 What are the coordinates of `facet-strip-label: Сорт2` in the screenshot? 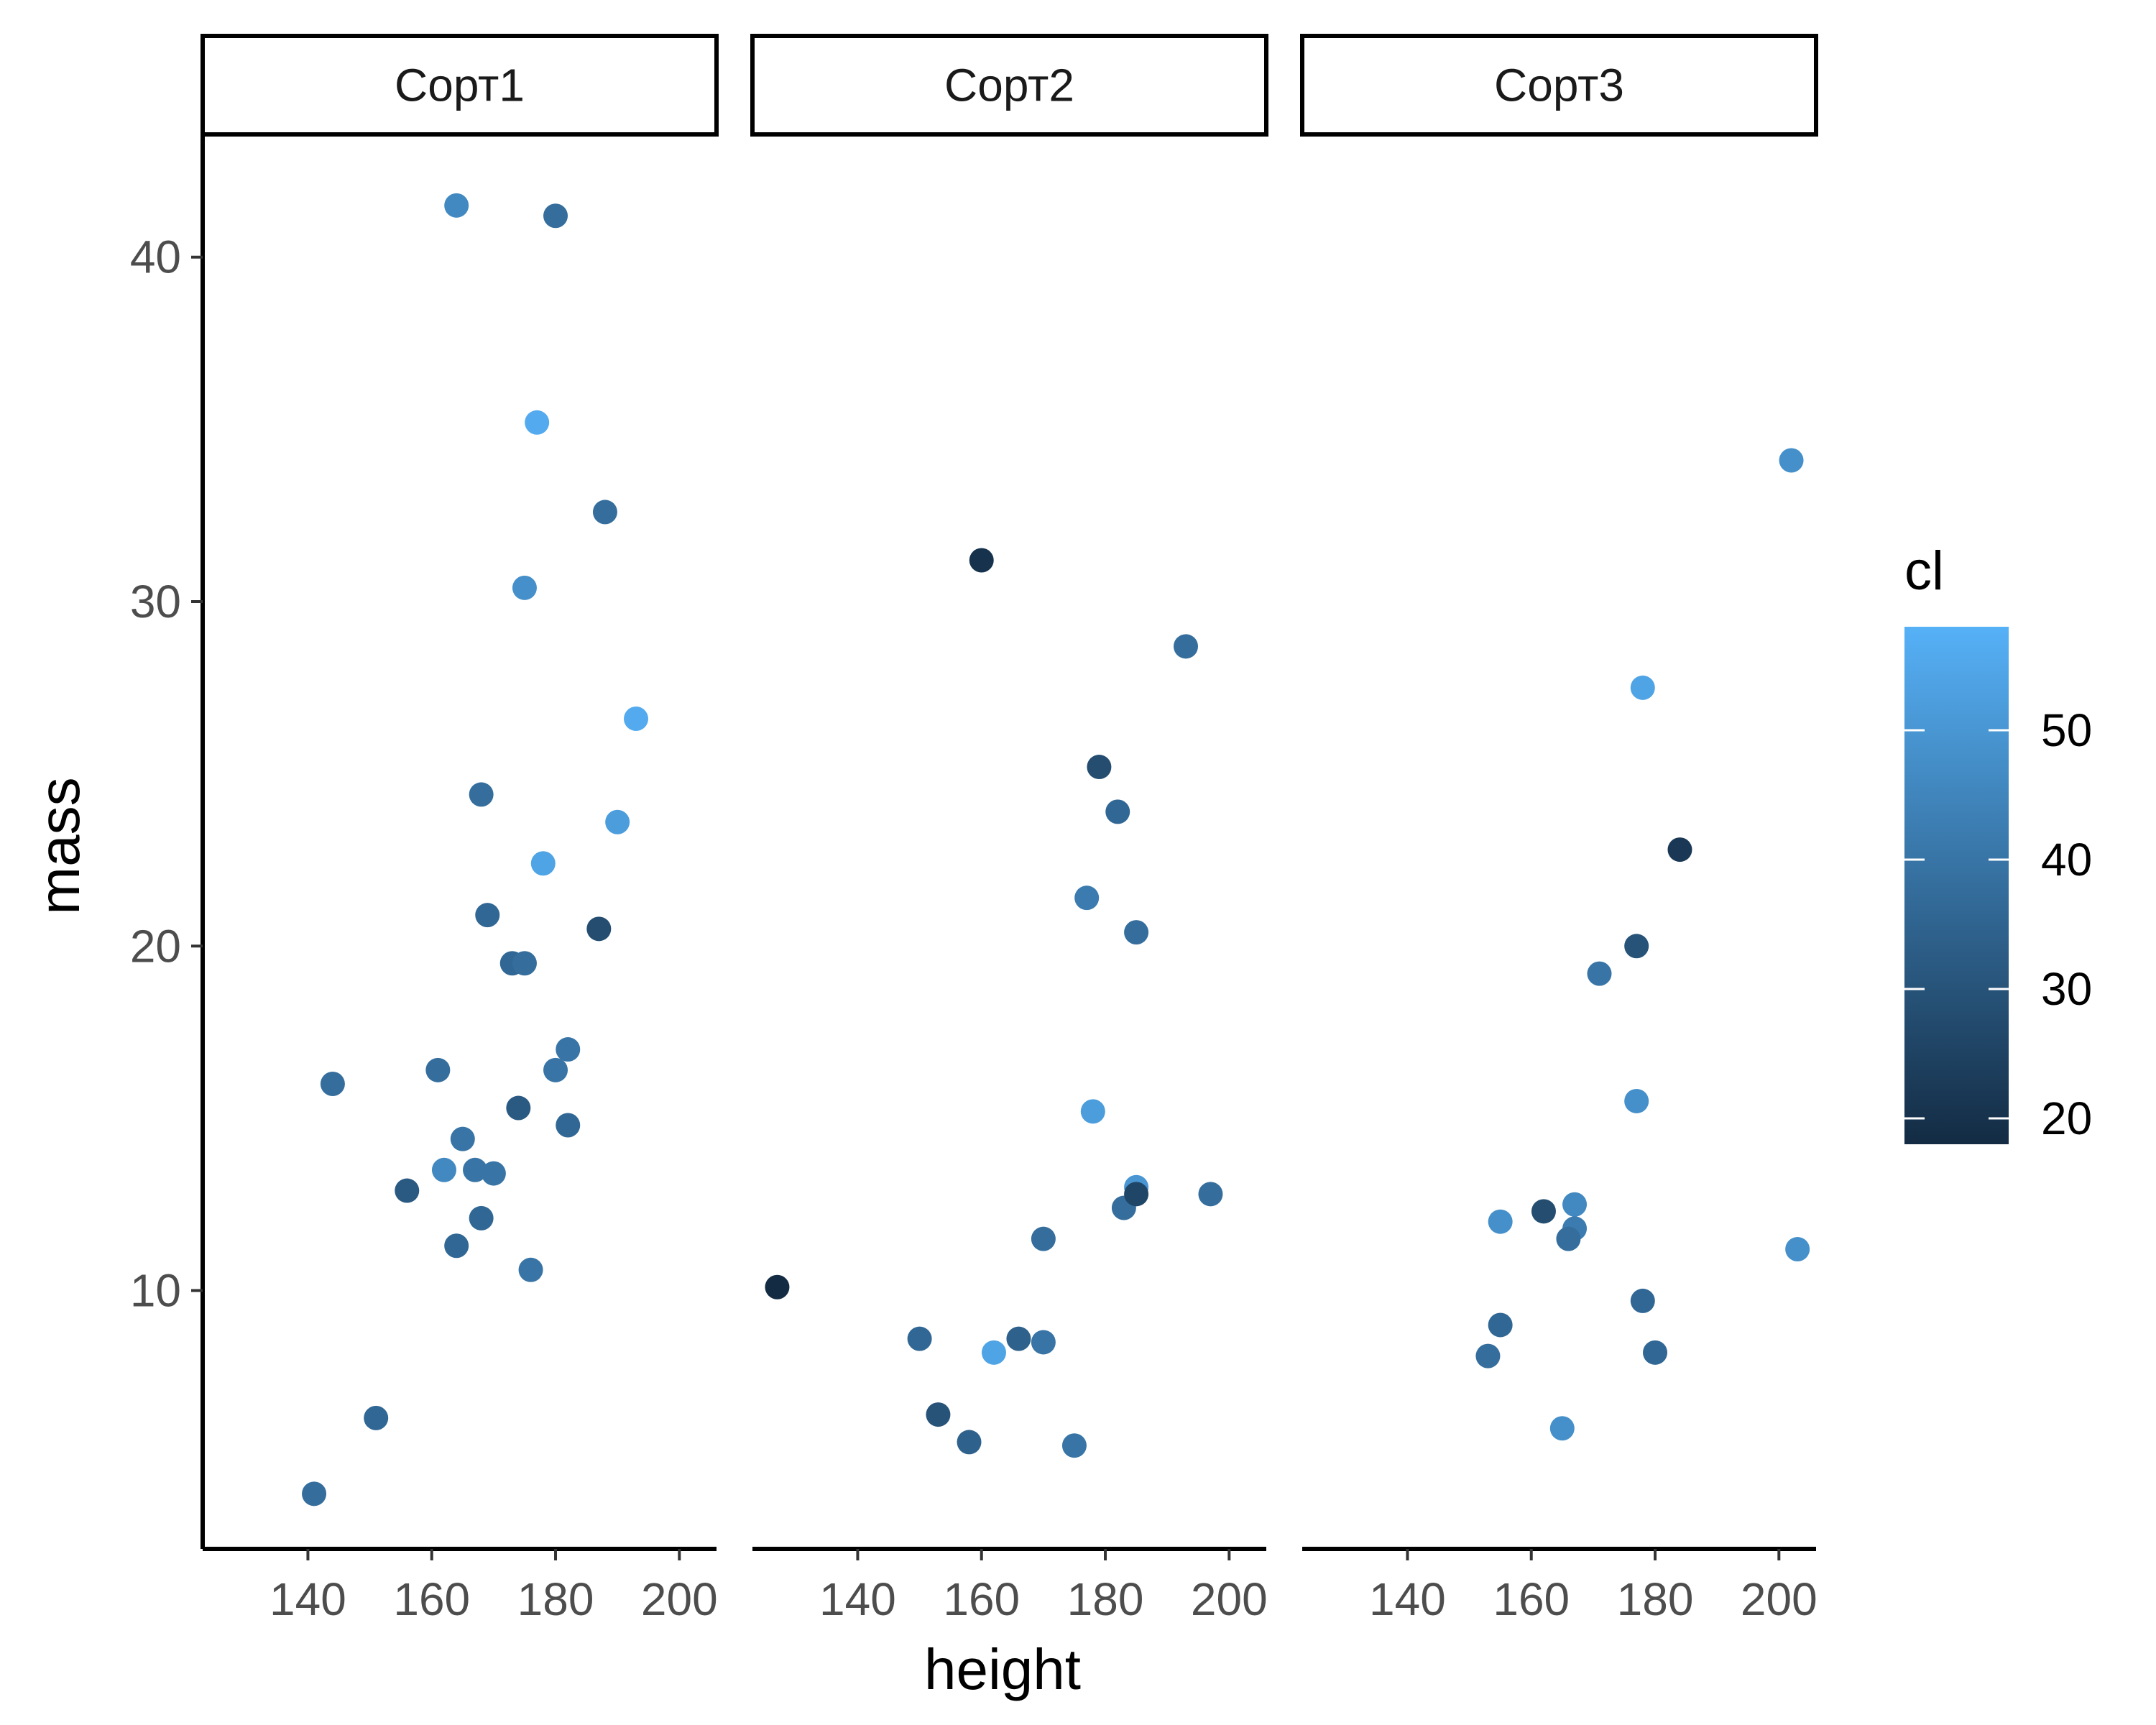 It's located at (1009, 85).